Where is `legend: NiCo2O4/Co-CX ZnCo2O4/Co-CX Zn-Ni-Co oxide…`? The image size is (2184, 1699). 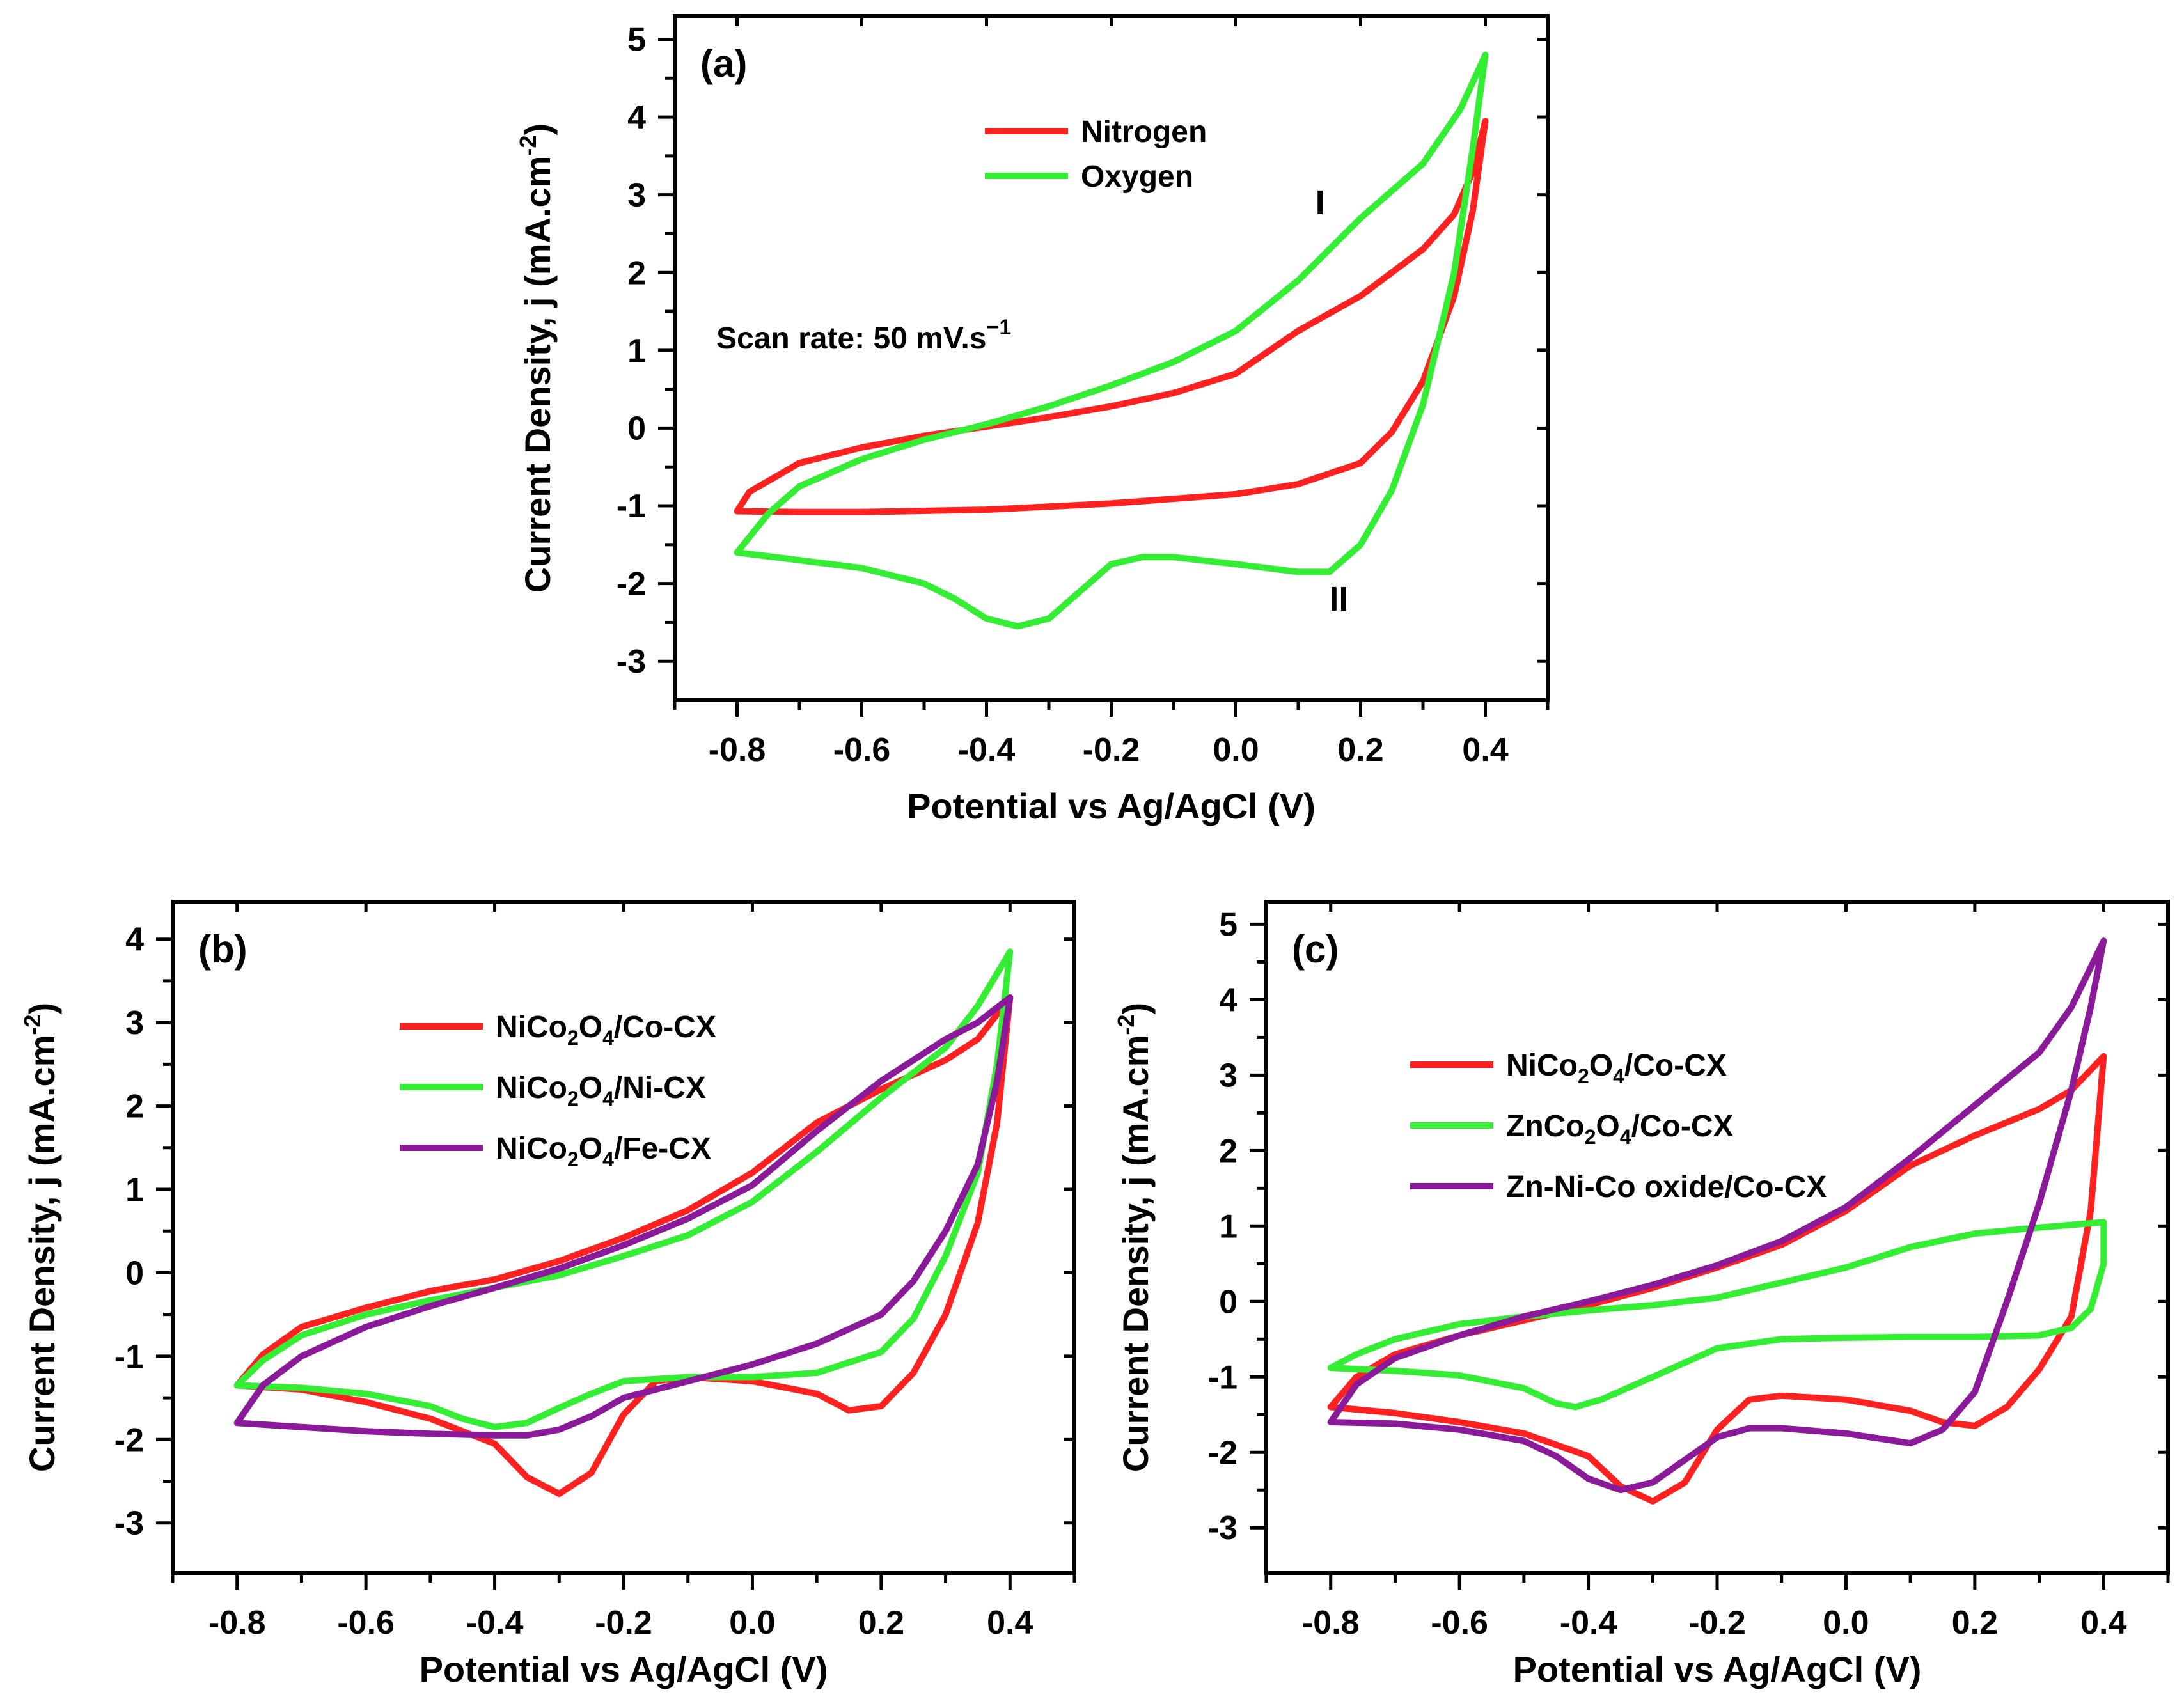 legend: NiCo2O4/Co-CX ZnCo2O4/Co-CX Zn-Ni-Co oxide… is located at coordinates (1618, 1126).